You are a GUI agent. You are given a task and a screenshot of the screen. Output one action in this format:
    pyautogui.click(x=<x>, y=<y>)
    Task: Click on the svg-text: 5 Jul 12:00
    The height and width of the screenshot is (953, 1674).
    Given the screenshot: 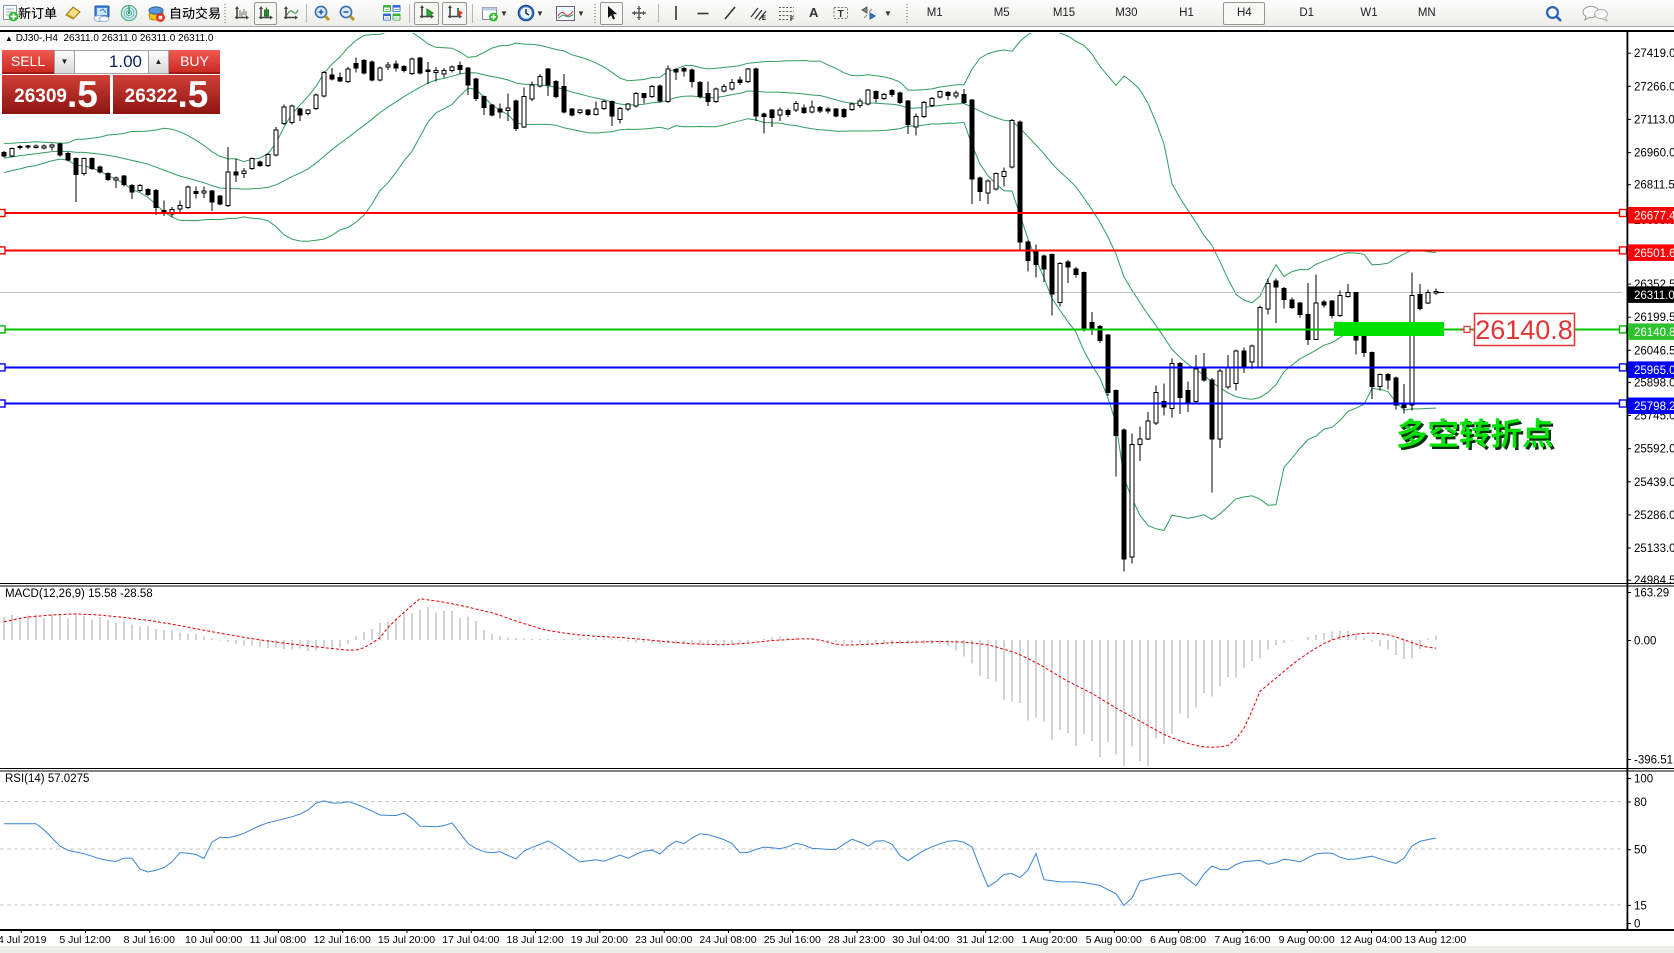 What is the action you would take?
    pyautogui.click(x=85, y=940)
    